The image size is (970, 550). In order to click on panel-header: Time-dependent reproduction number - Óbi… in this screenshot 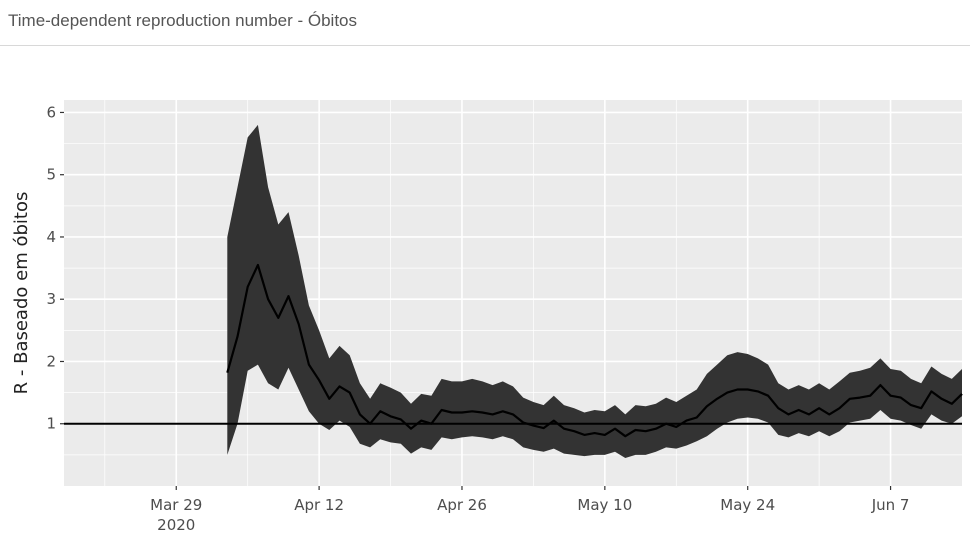, I will do `click(485, 23)`.